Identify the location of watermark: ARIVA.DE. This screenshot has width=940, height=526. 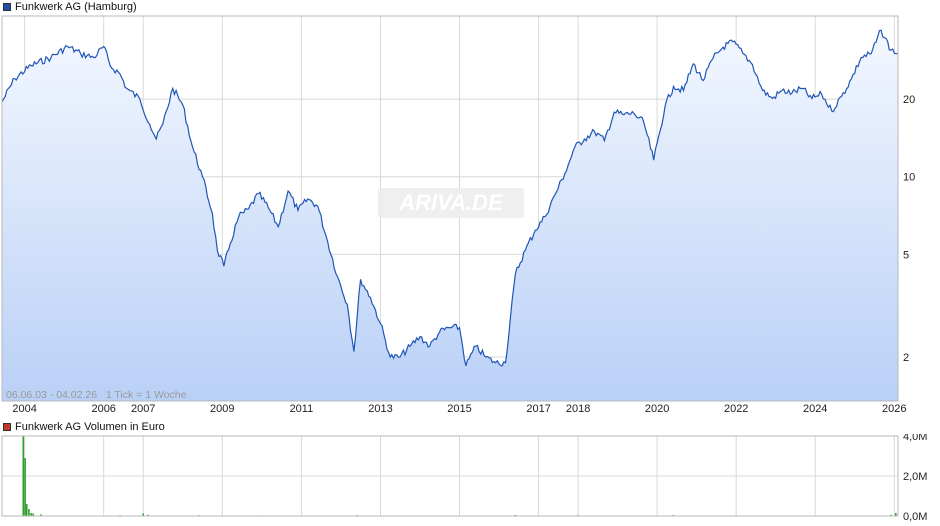
(451, 203).